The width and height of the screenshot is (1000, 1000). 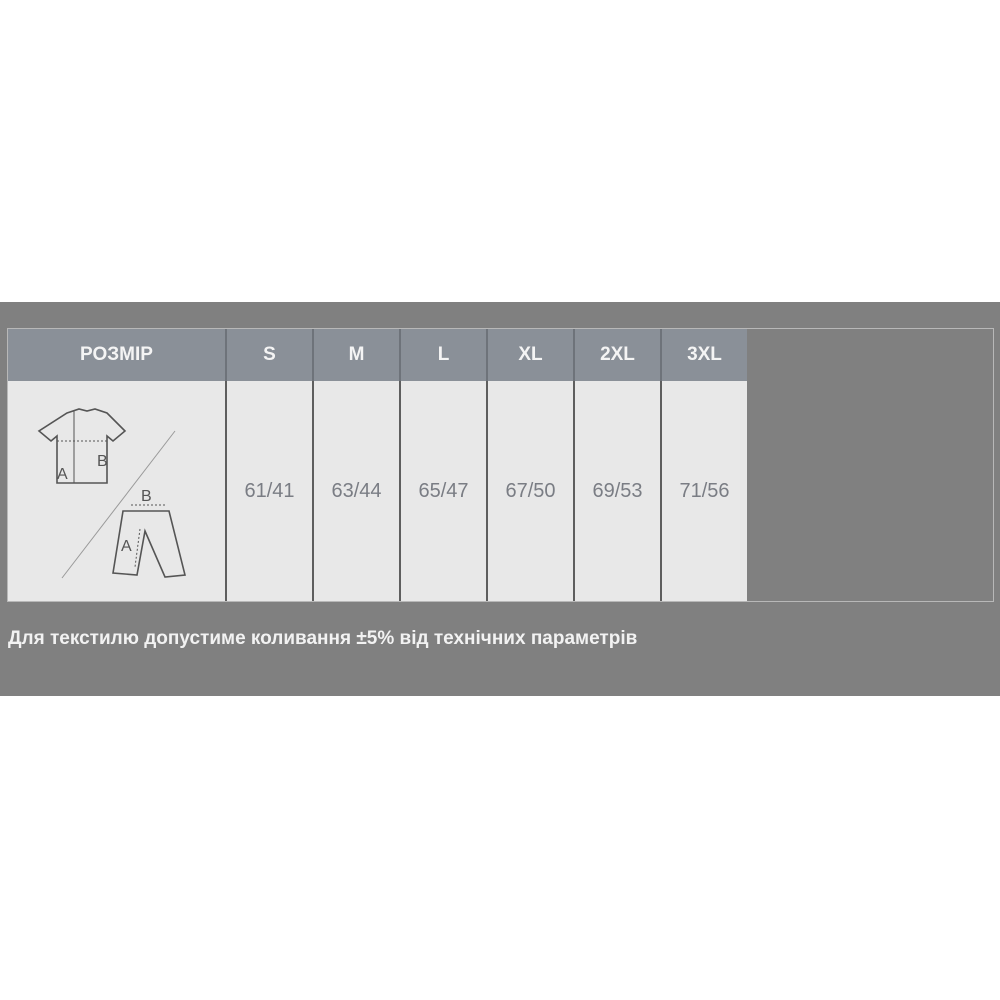 I want to click on header-row: РОЗМІР S M L XL 2XL 3XL, so click(x=377, y=355).